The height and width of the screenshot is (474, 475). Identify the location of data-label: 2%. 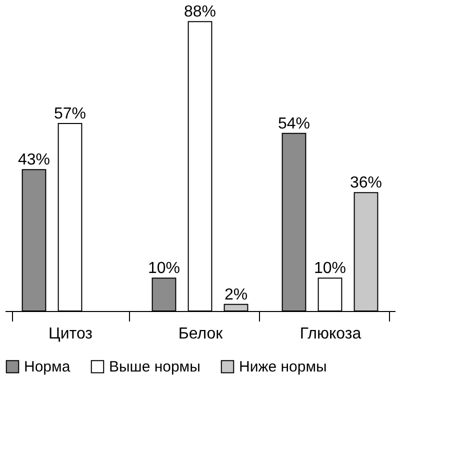
(236, 295).